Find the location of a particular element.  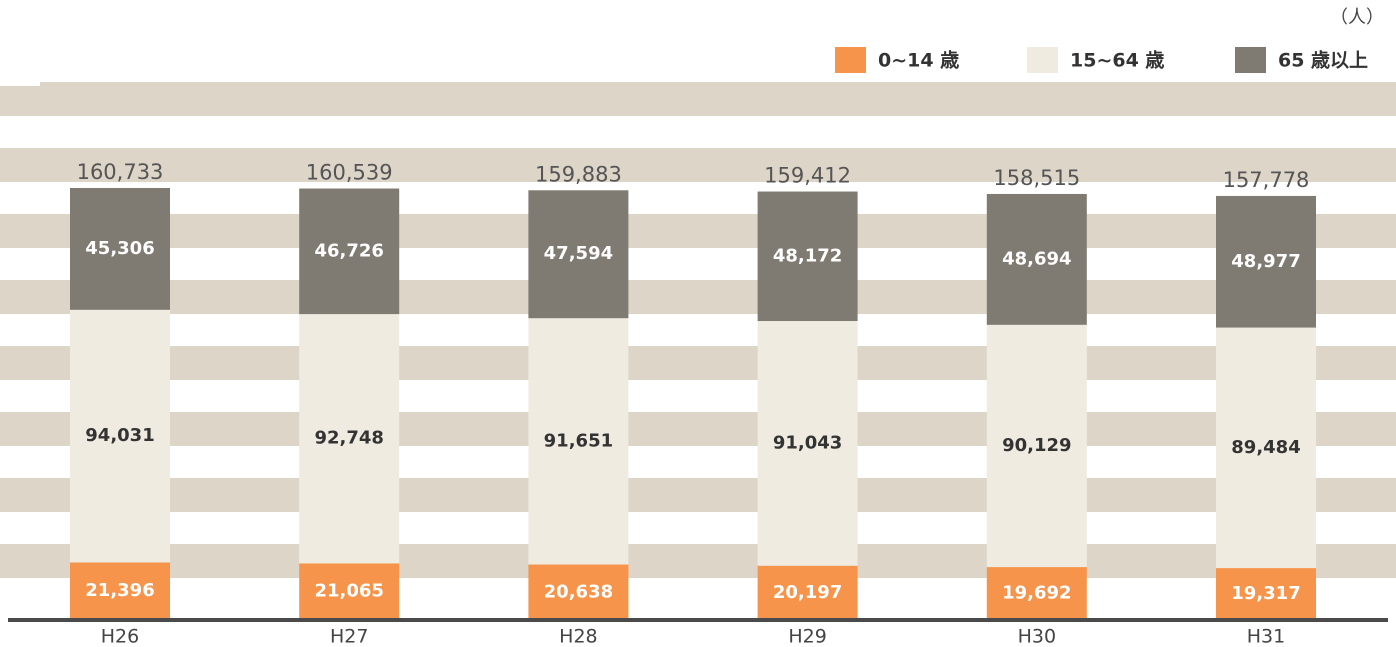

value-label: 91,043 is located at coordinates (807, 442).